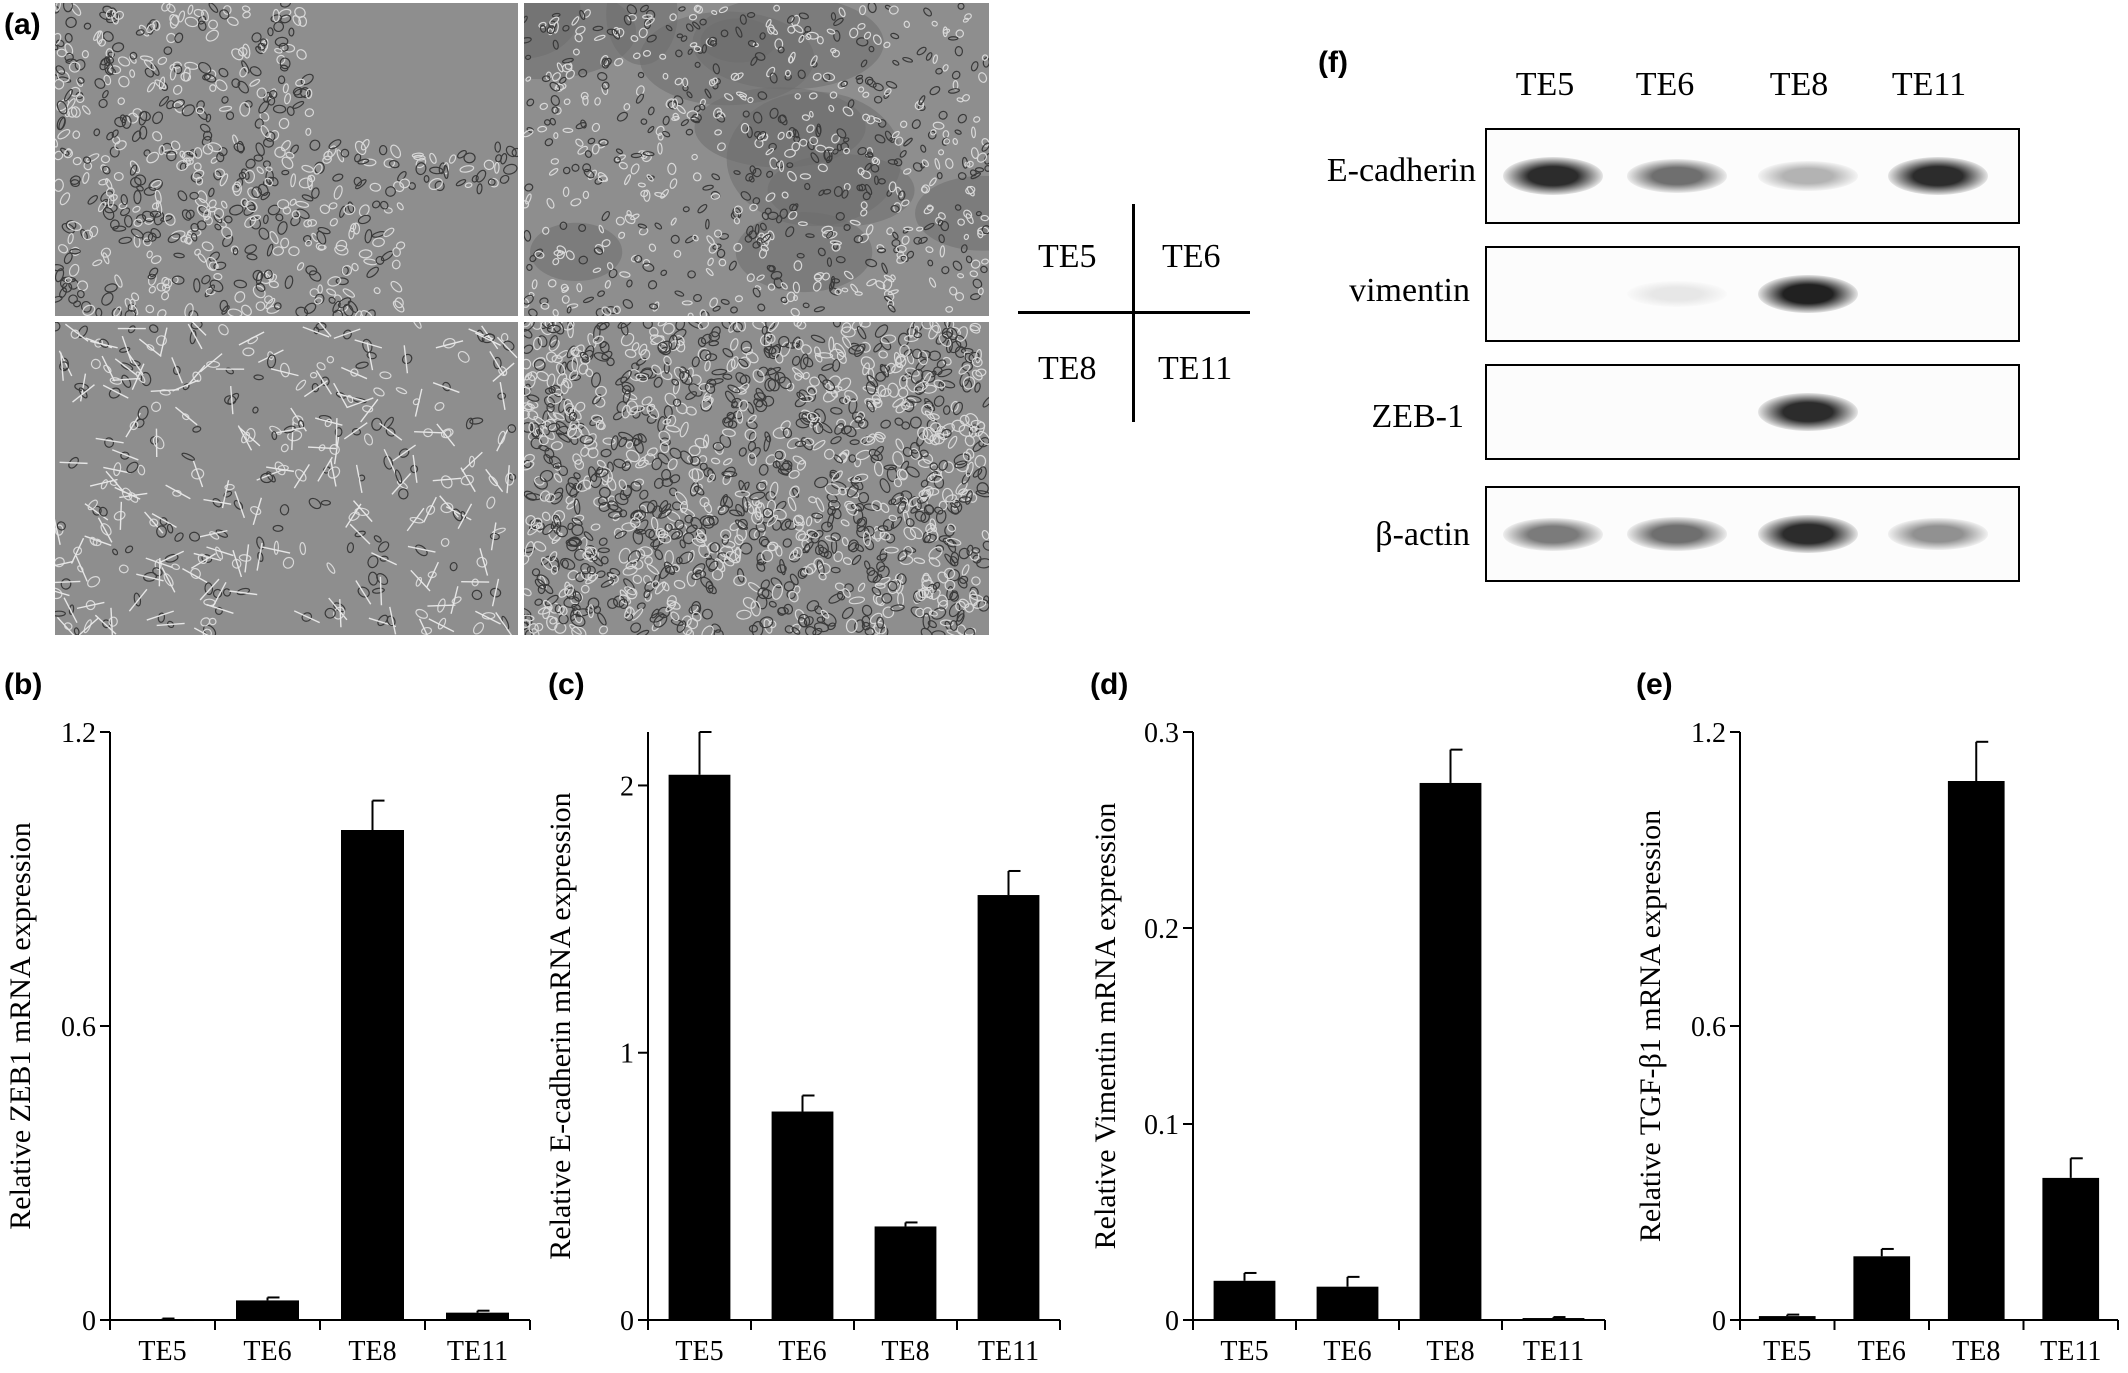 The width and height of the screenshot is (2128, 1373). I want to click on key-horizontal-line, so click(1134, 312).